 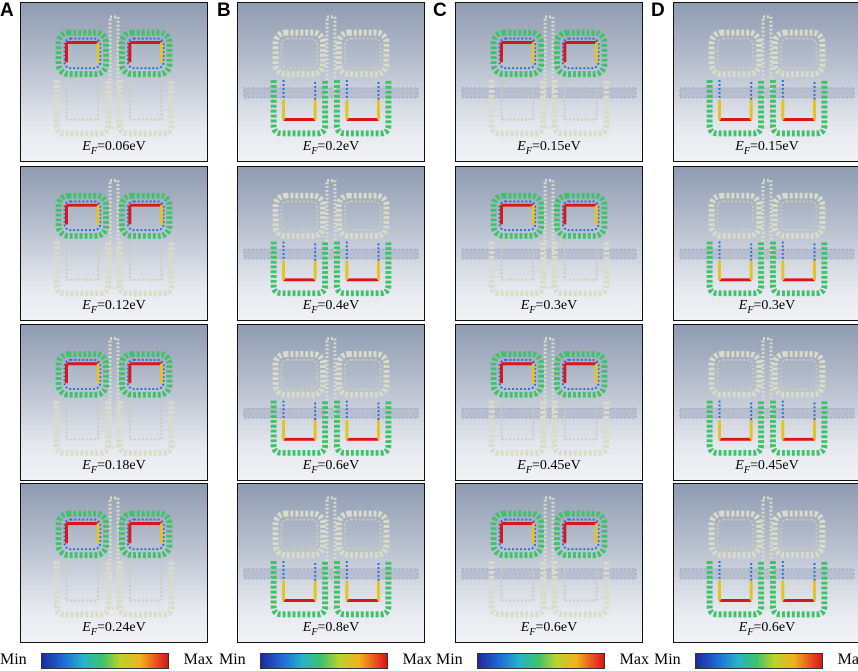 I want to click on legend-max-label: Max, so click(x=847, y=659).